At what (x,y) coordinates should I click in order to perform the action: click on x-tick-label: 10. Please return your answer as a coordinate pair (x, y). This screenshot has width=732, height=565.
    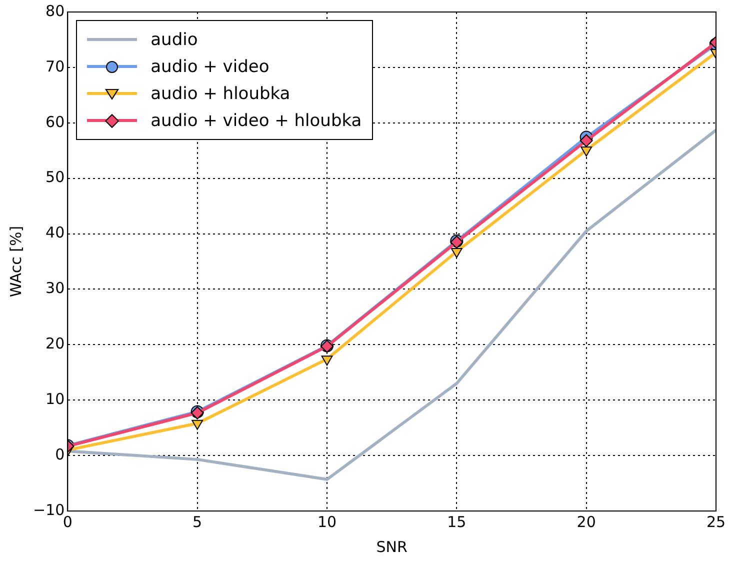
    Looking at the image, I should click on (327, 521).